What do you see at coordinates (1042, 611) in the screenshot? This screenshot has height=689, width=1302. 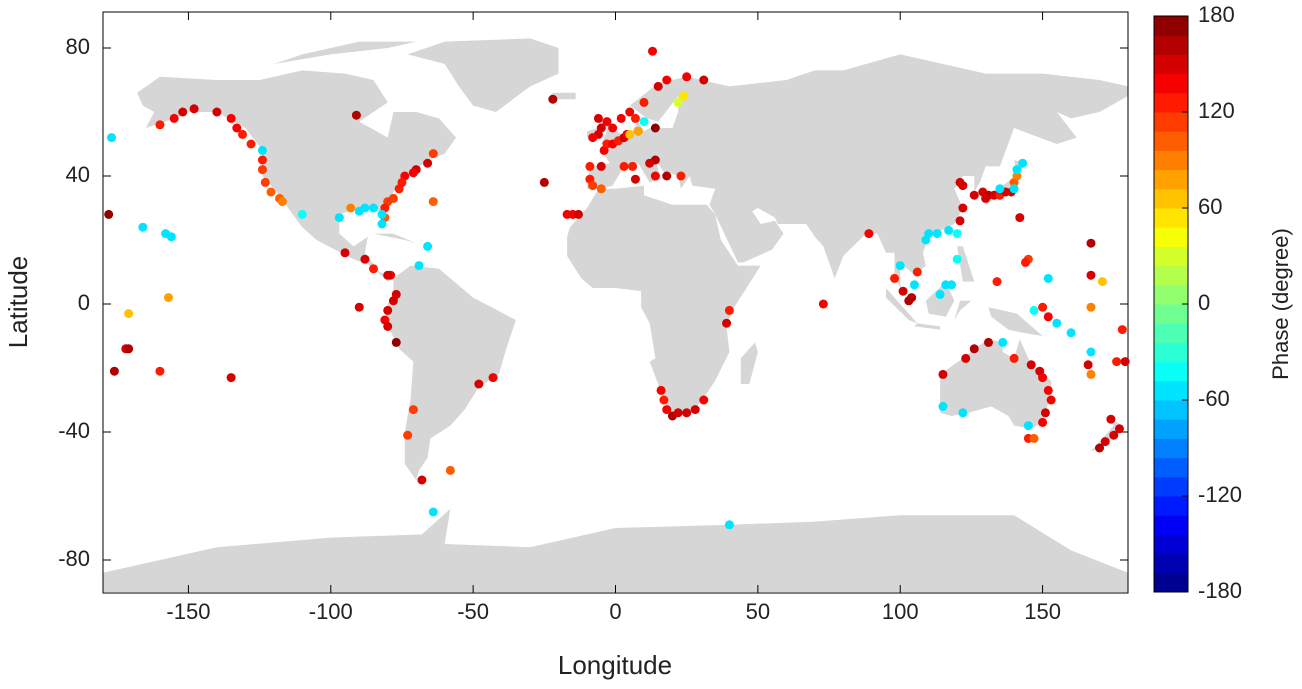 I see `x-tick-label: 150` at bounding box center [1042, 611].